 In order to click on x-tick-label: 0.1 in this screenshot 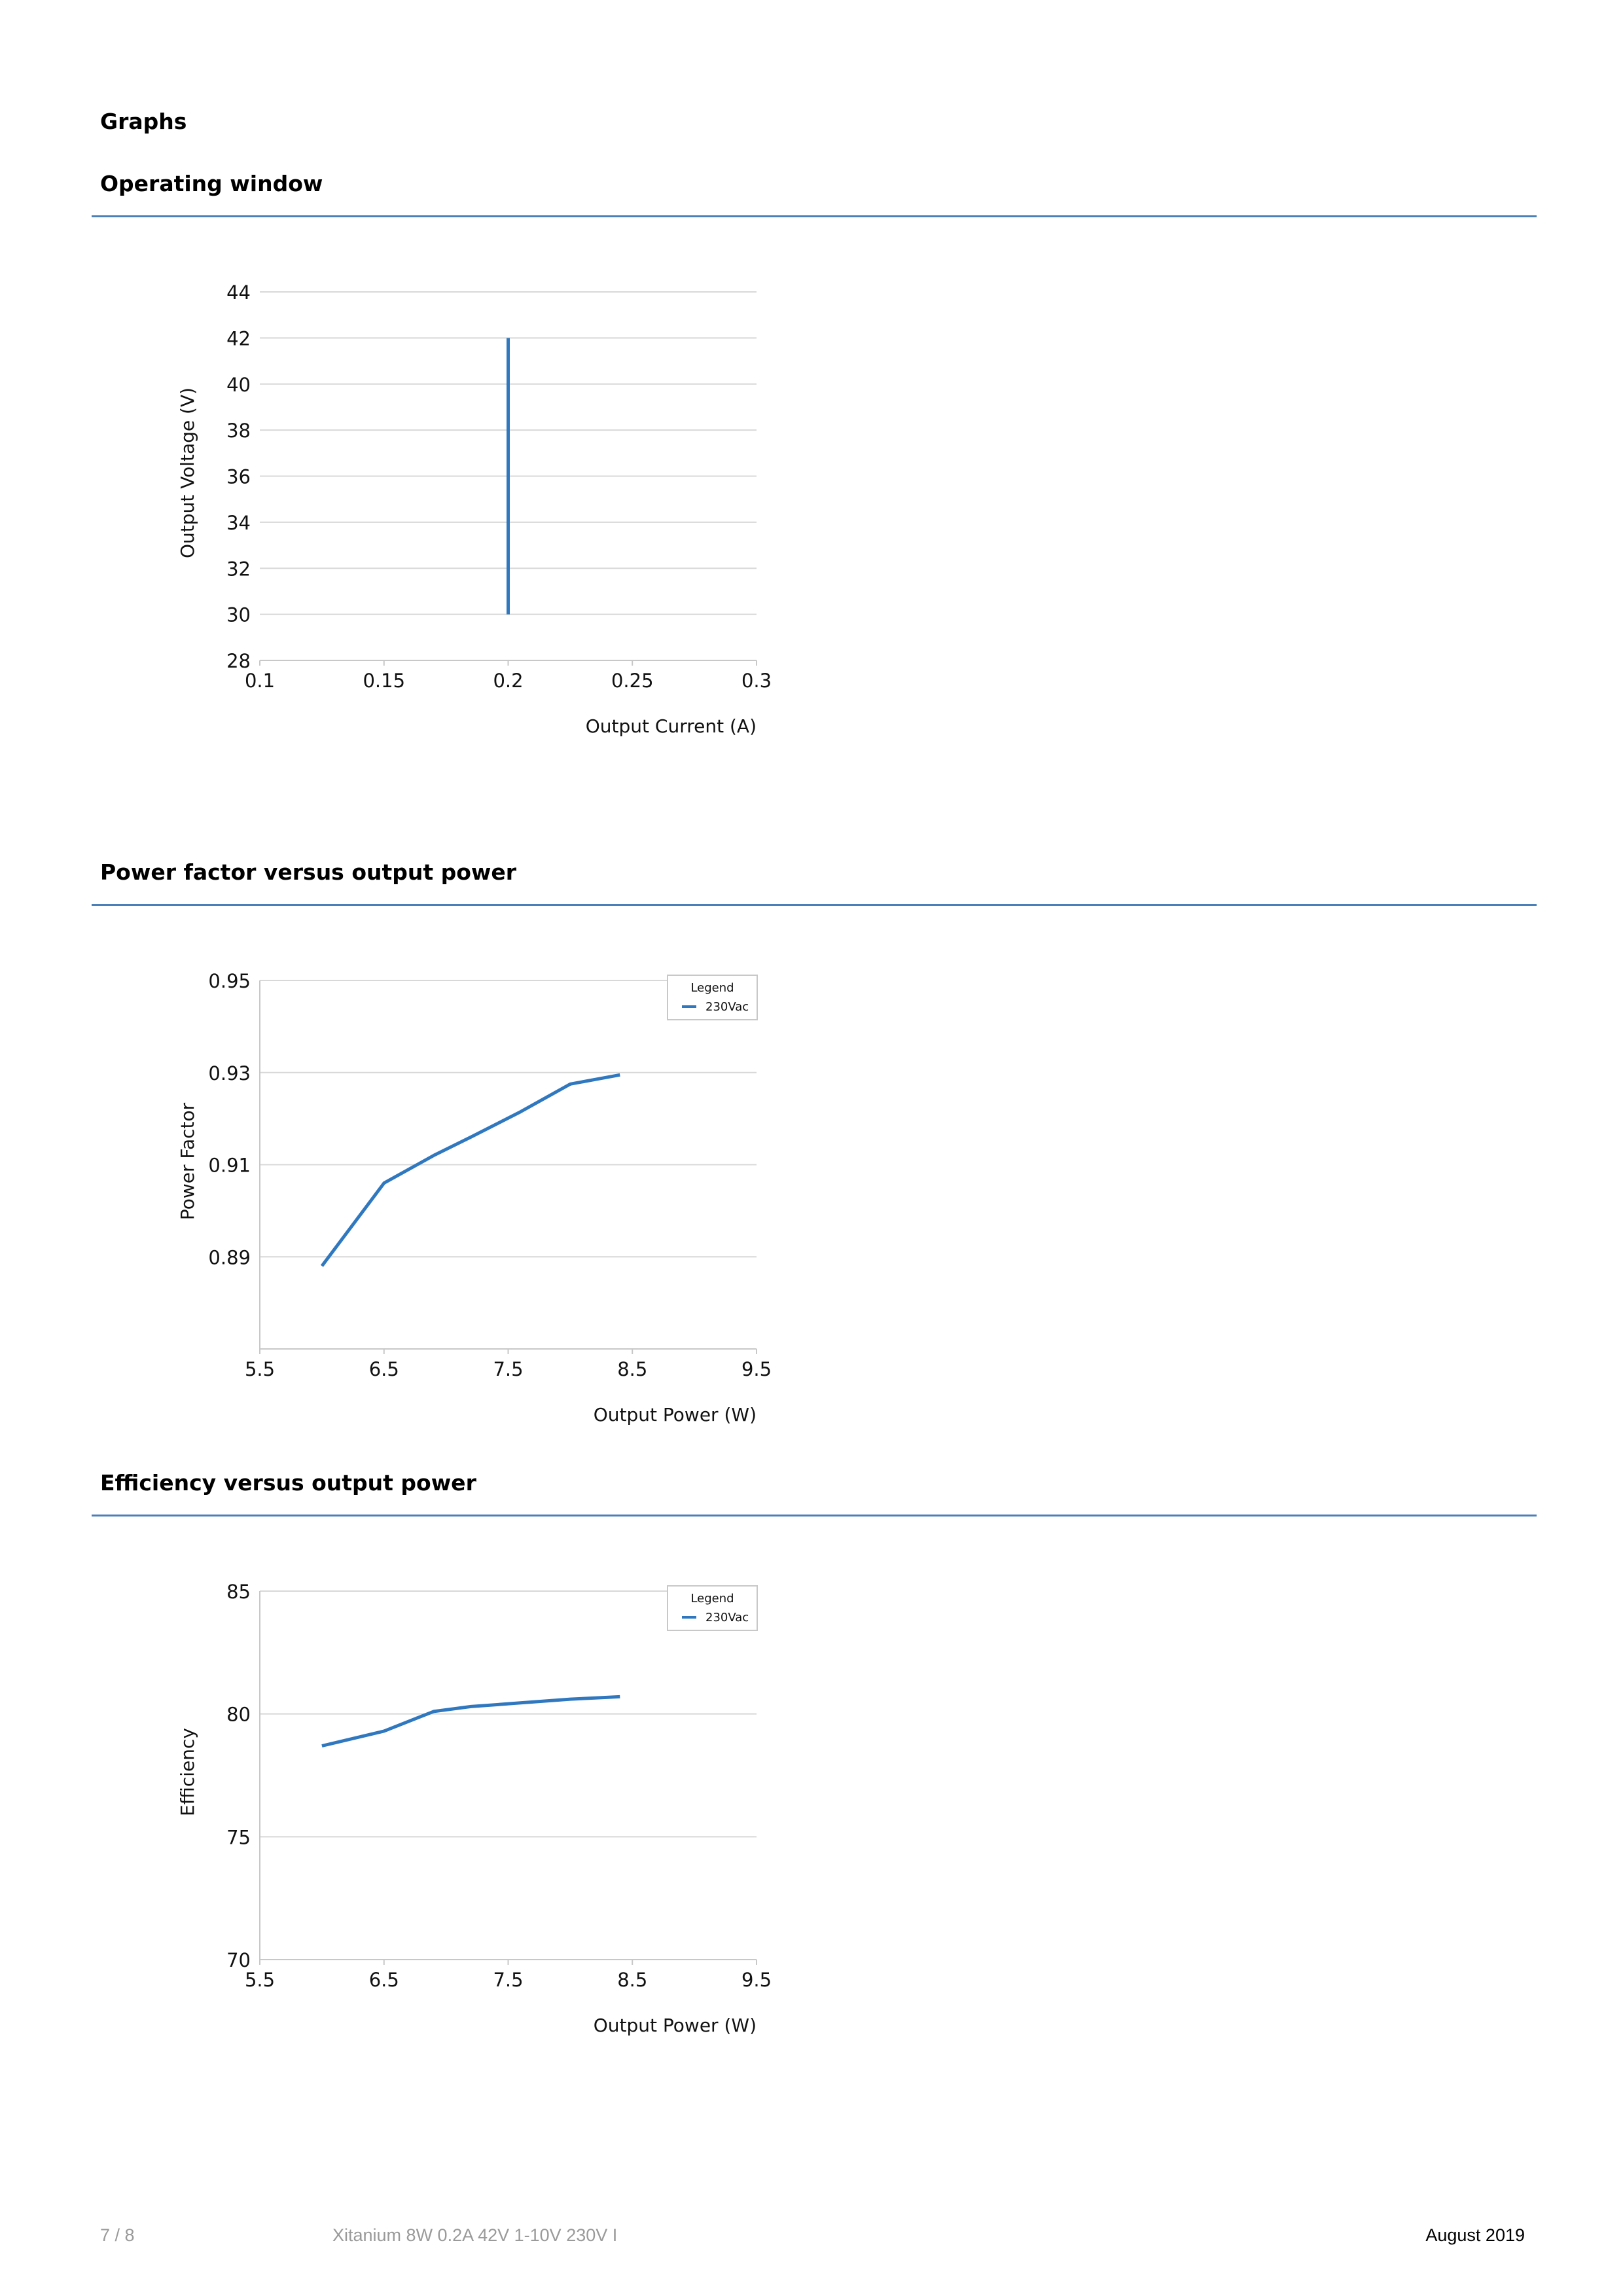, I will do `click(260, 681)`.